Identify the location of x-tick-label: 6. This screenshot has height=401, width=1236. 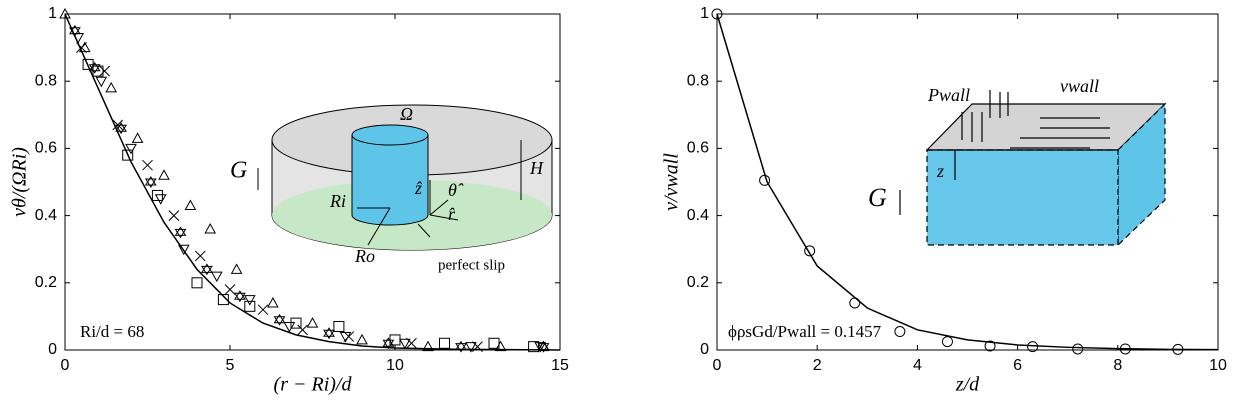
(1017, 365).